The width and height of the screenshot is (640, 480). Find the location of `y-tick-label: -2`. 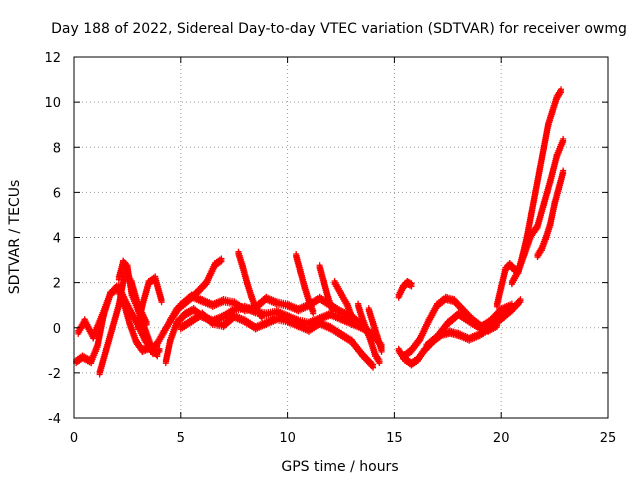

y-tick-label: -2 is located at coordinates (54, 374).